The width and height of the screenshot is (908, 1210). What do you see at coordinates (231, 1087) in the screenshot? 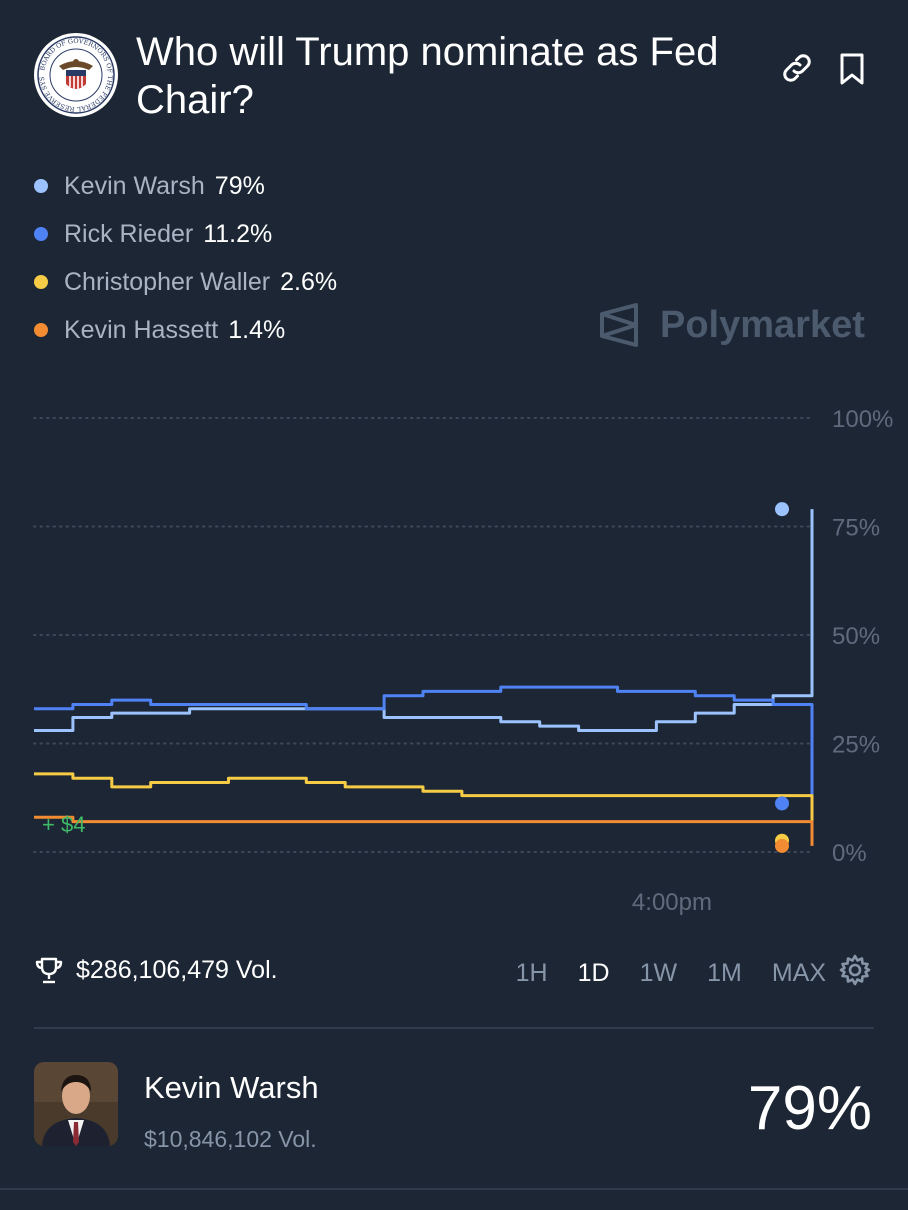
I see `candidate-name: Kevin Warsh` at bounding box center [231, 1087].